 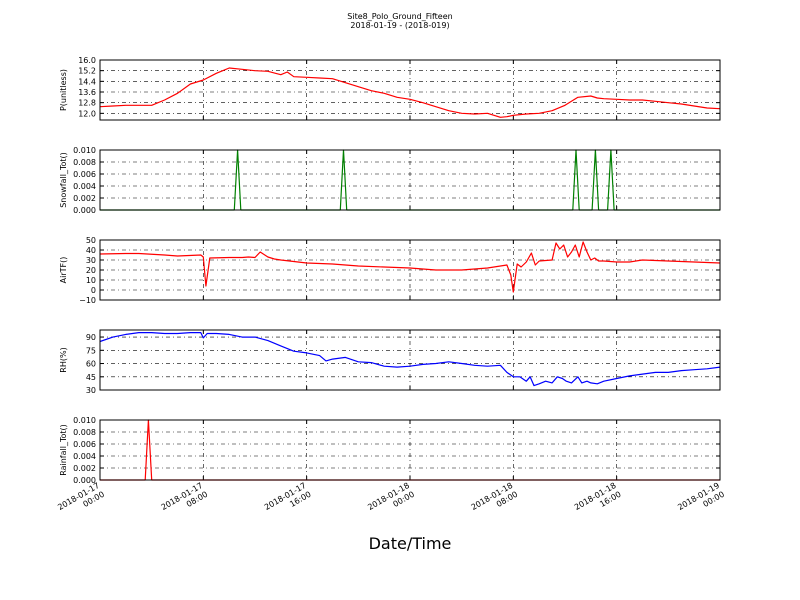 I want to click on x-axis-label: Date/Time, so click(x=410, y=543).